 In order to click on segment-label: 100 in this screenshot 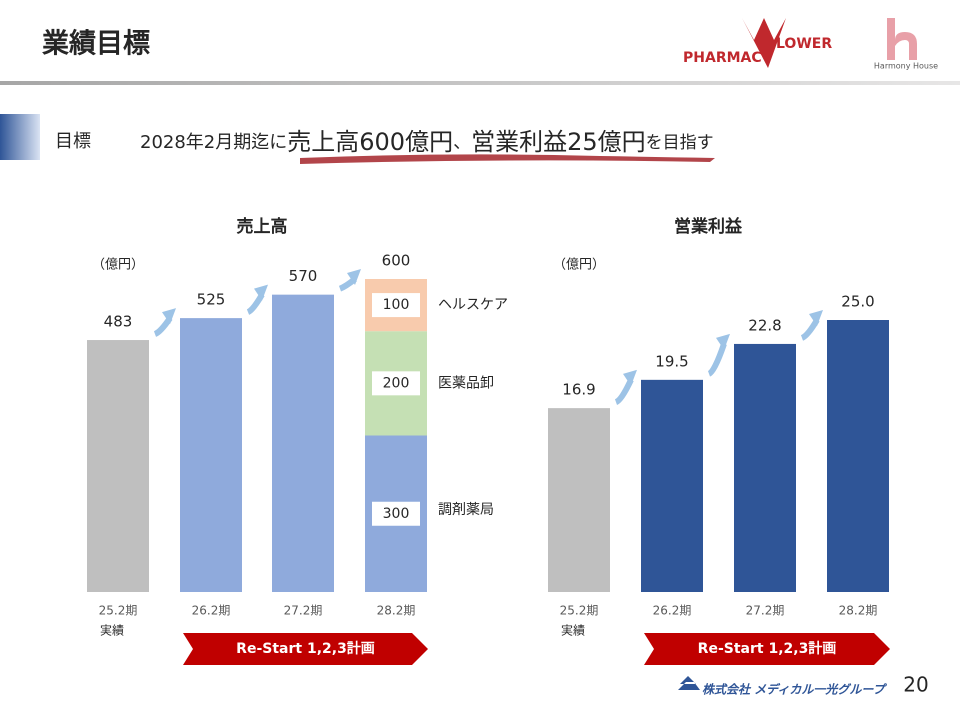, I will do `click(396, 305)`.